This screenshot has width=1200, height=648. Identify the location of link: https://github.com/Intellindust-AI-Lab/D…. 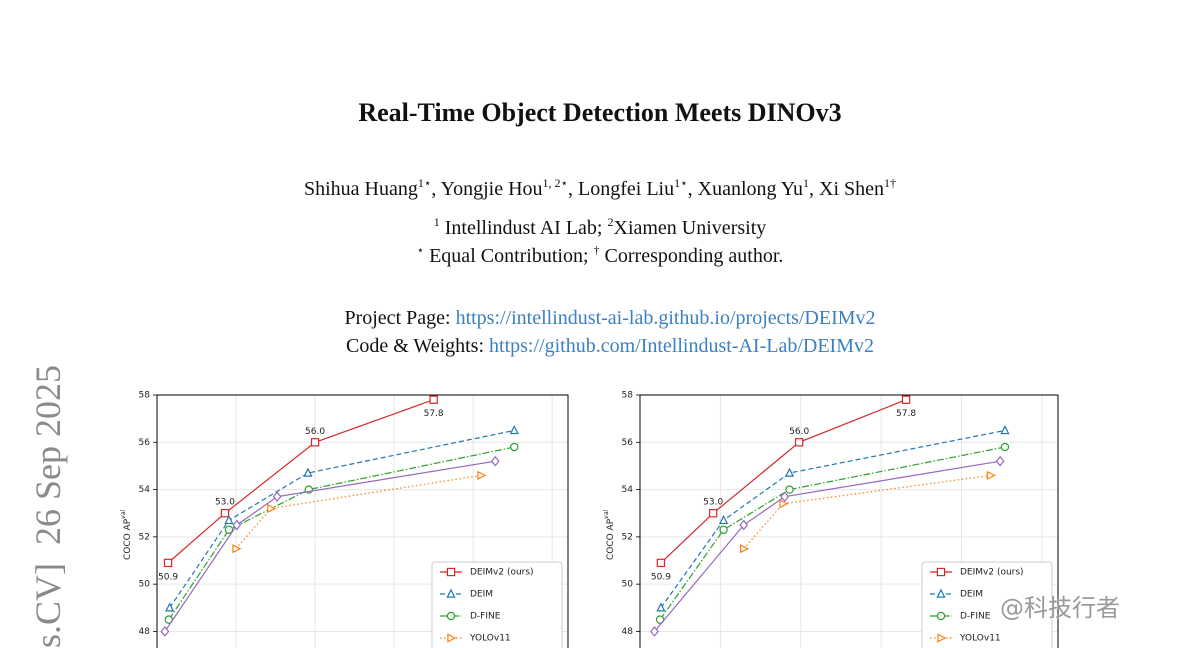
(681, 346).